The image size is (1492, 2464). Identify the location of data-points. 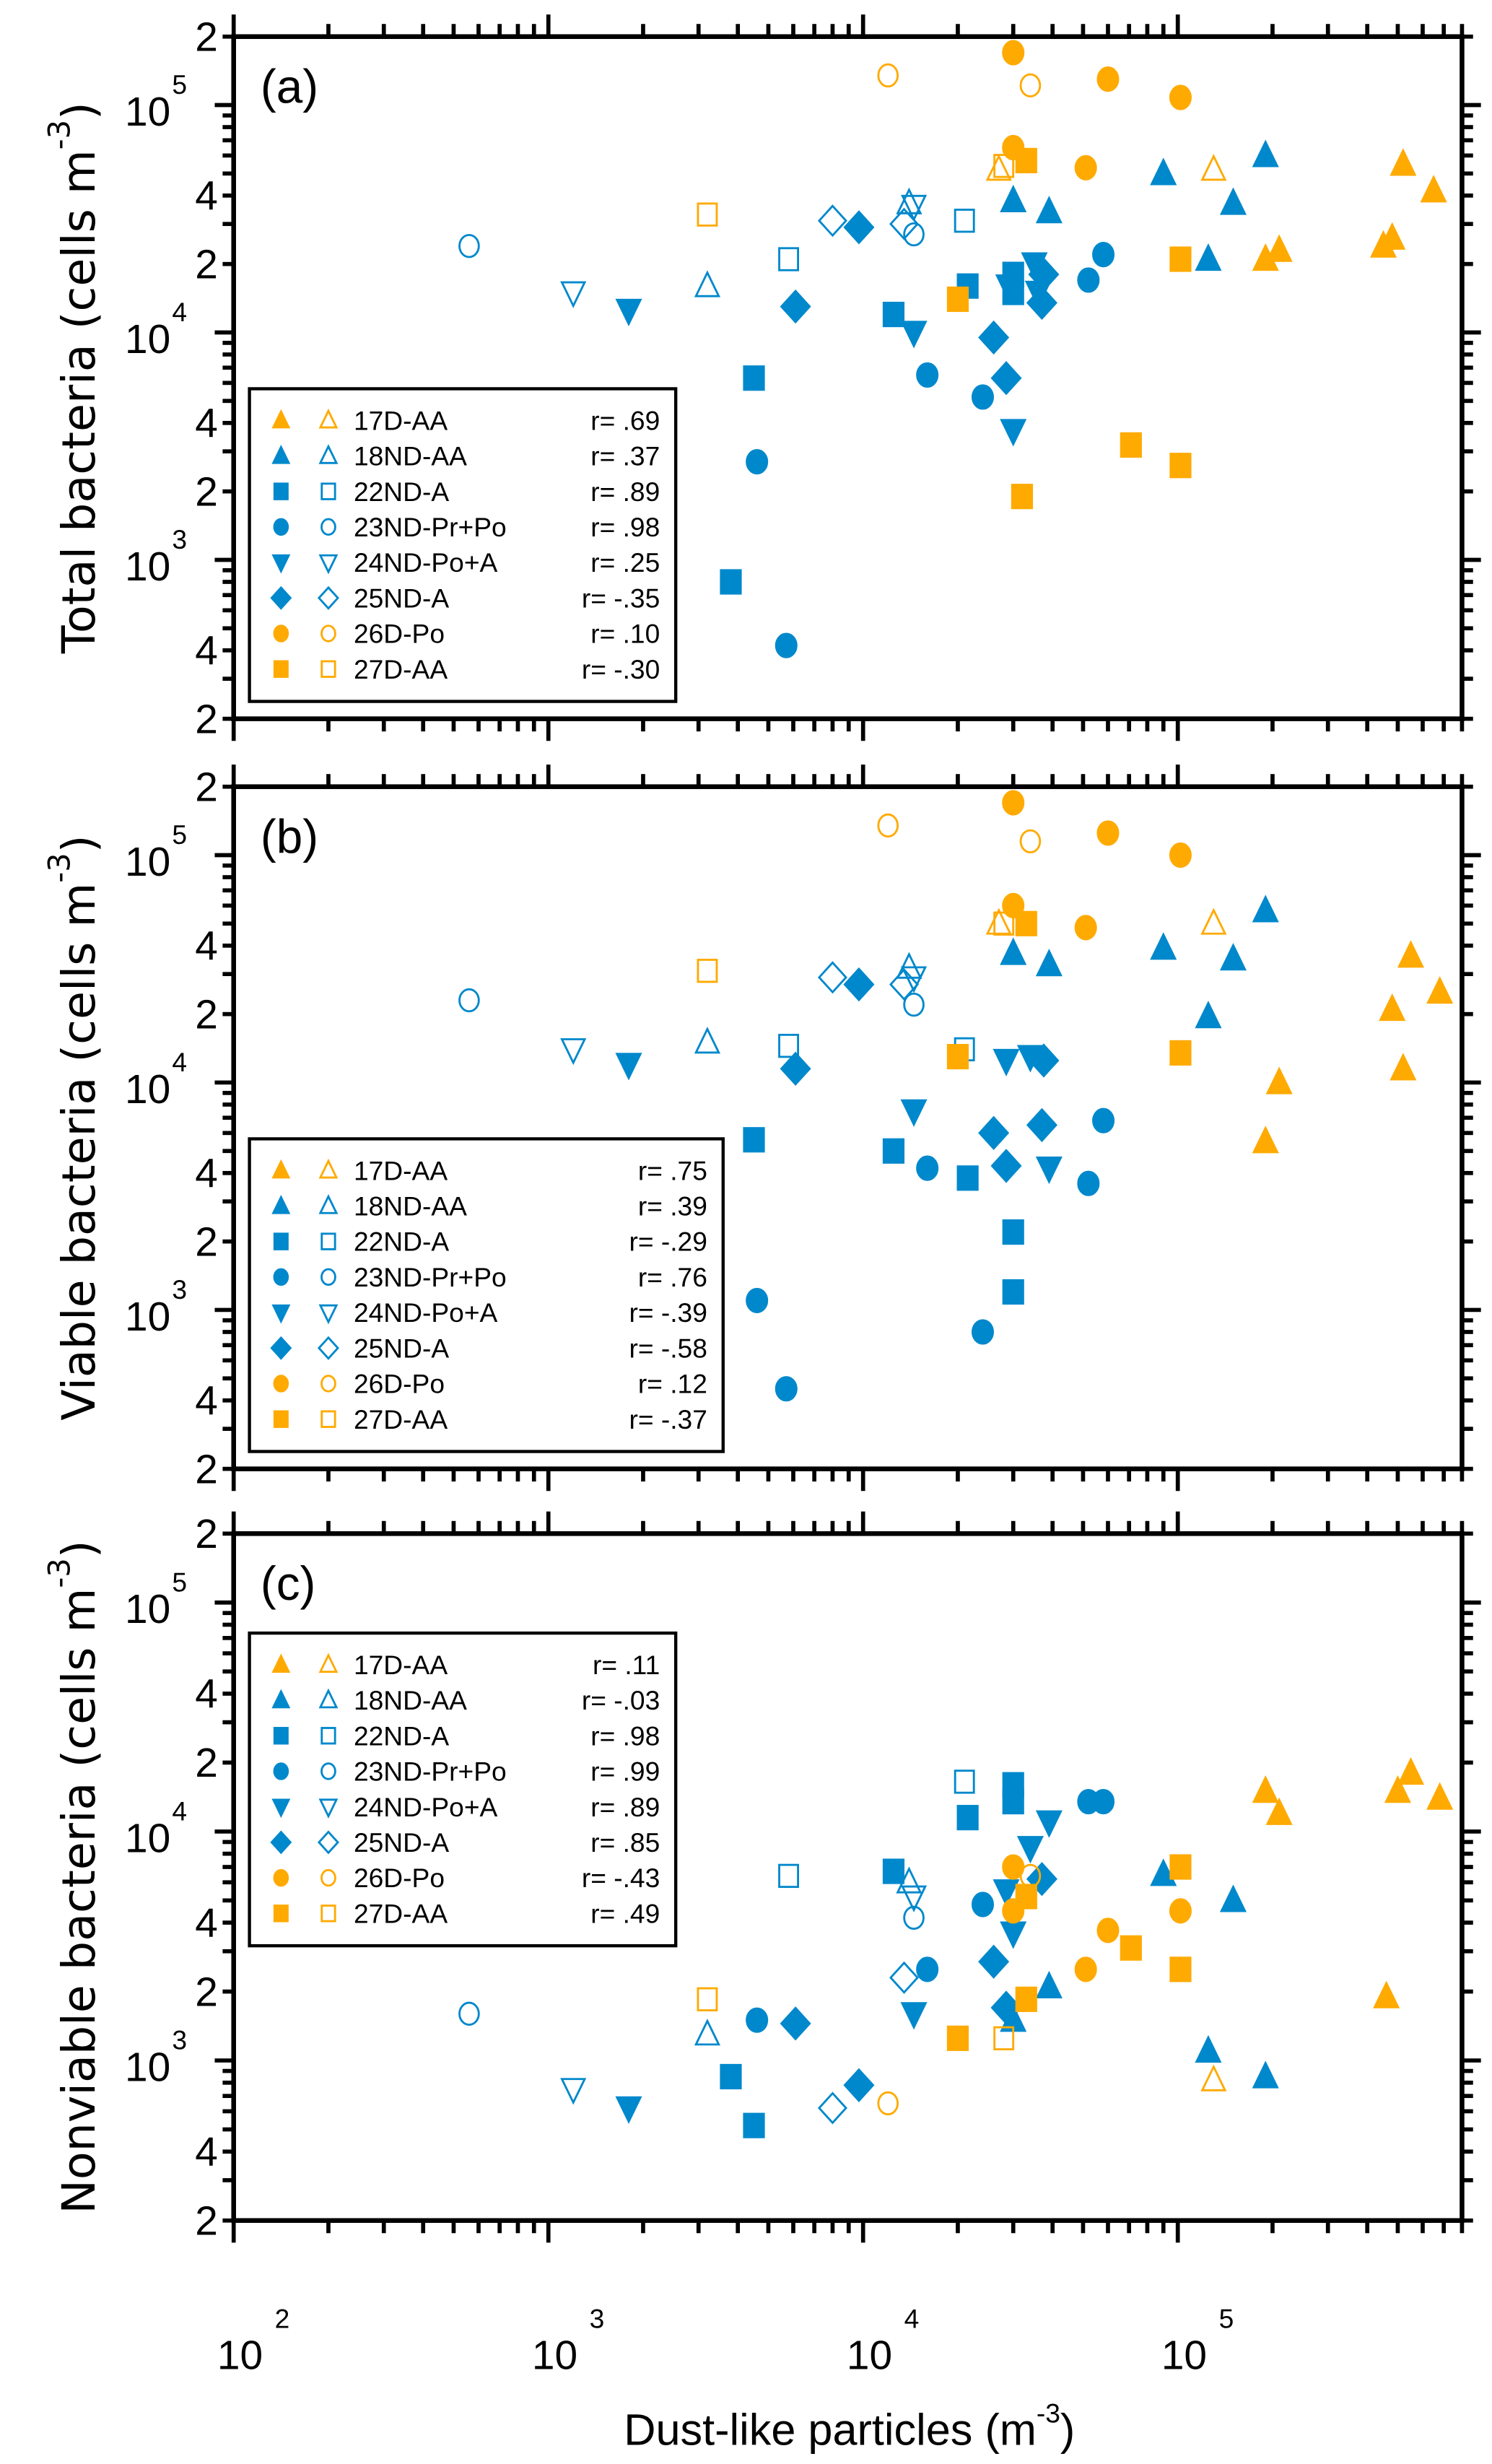
(956, 1947).